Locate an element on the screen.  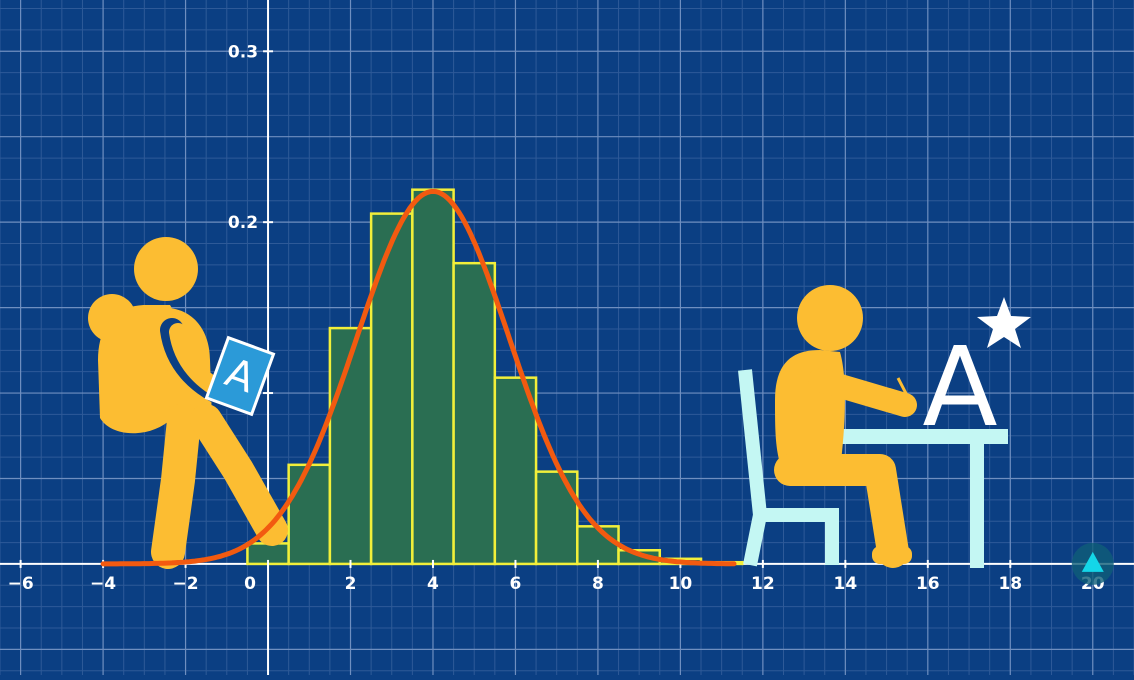
x-tick-label: 6 is located at coordinates (516, 584).